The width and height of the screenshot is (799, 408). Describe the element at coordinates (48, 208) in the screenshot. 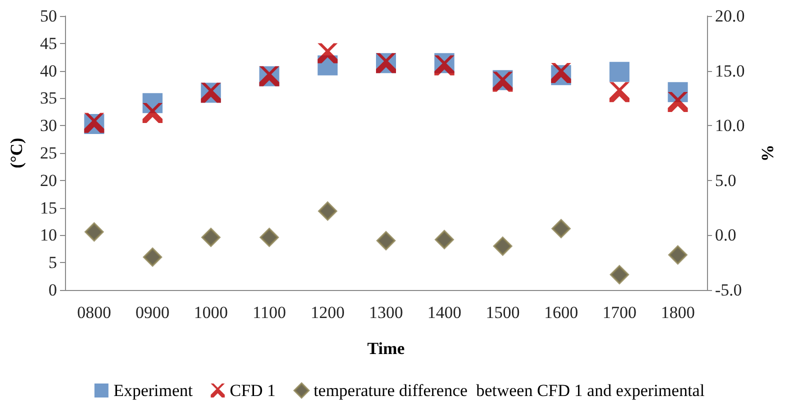

I see `y-tick-label: 15` at that location.